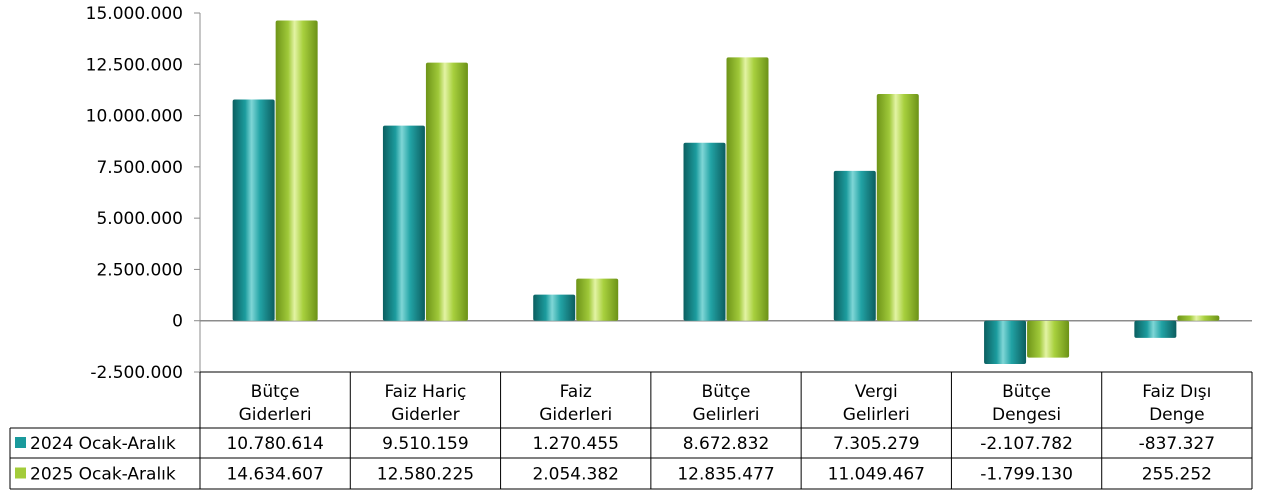 The image size is (1263, 499). What do you see at coordinates (136, 373) in the screenshot?
I see `y-tick-label: -2.500.000` at bounding box center [136, 373].